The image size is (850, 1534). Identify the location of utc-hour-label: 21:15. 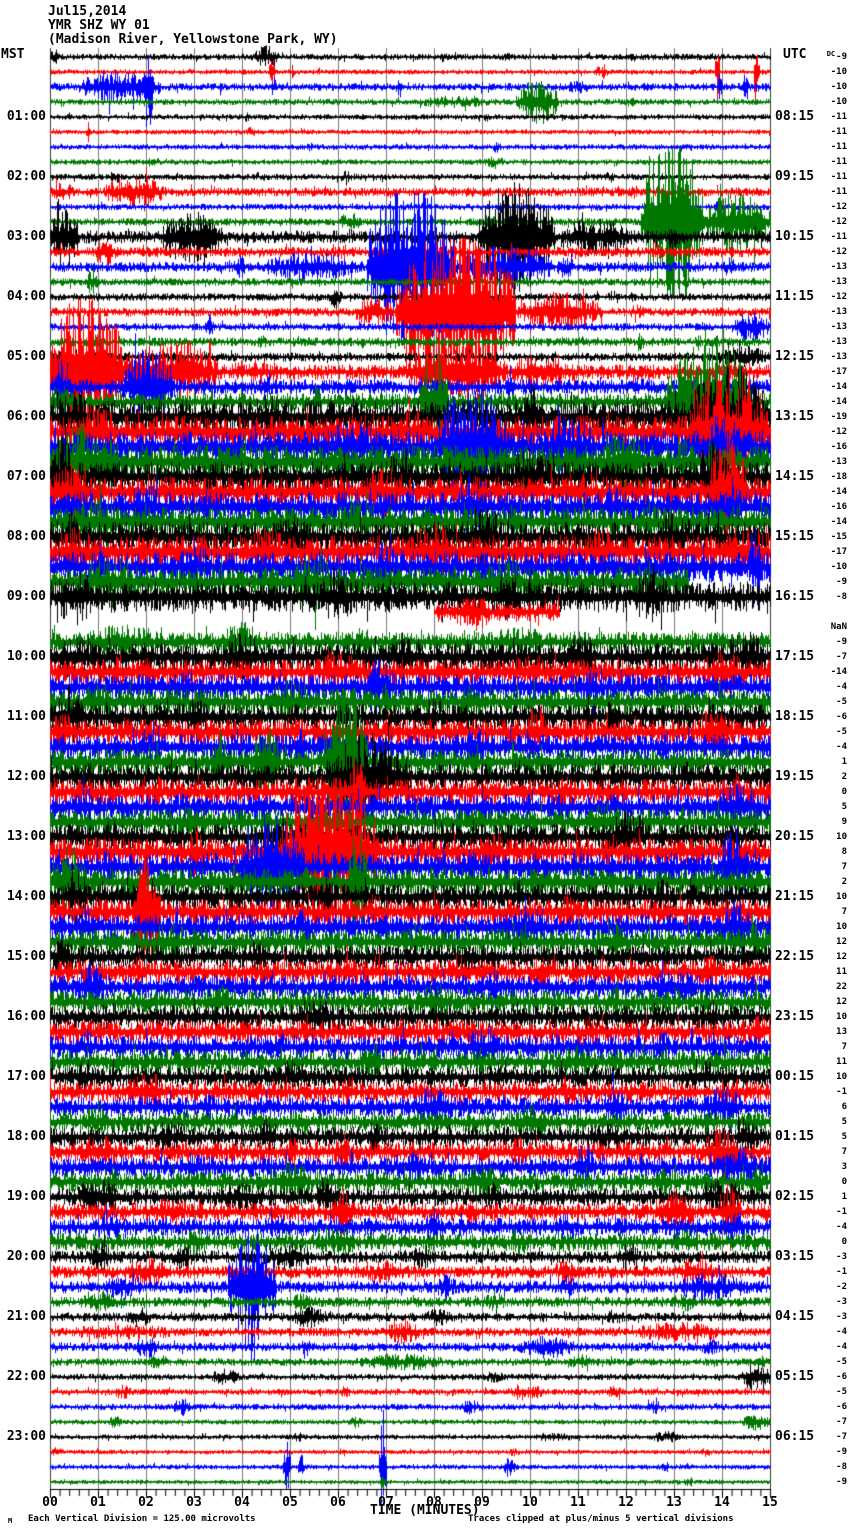
(795, 896).